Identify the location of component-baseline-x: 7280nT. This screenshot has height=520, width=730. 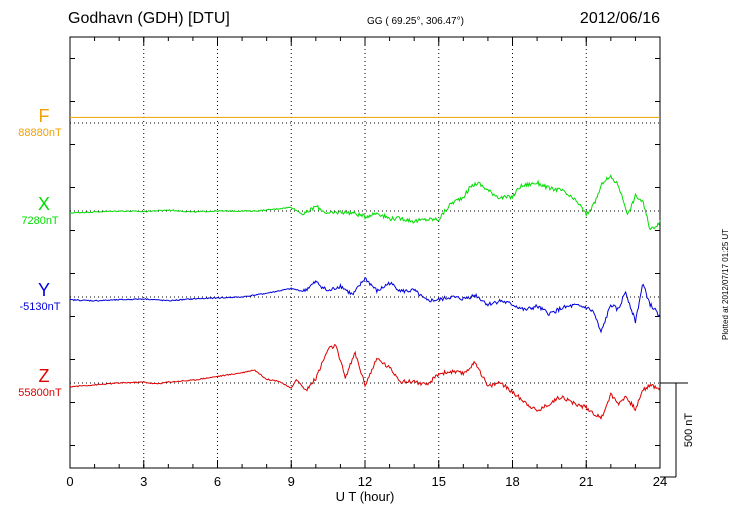
(40, 221).